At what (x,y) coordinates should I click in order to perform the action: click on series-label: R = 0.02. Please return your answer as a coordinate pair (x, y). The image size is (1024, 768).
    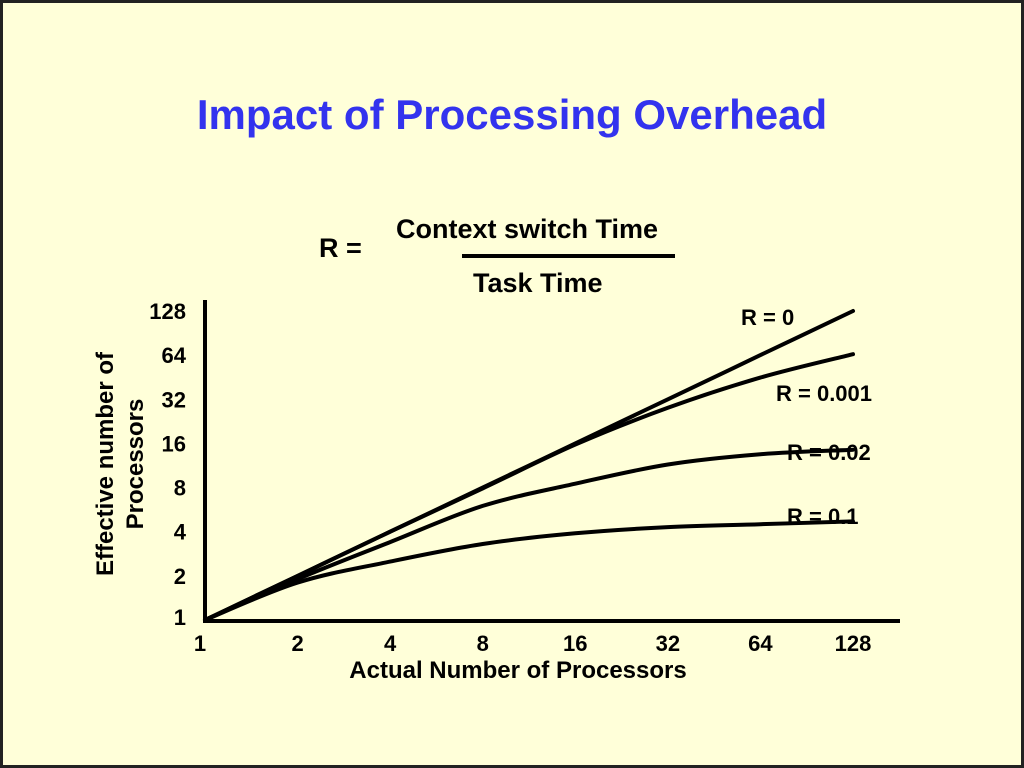
    Looking at the image, I should click on (829, 452).